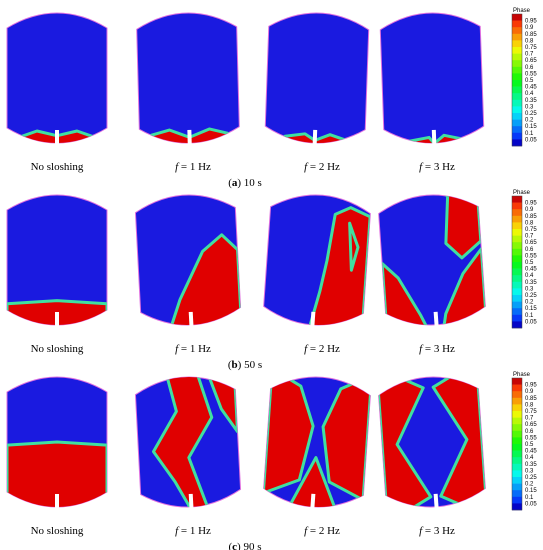 Image resolution: width=543 pixels, height=550 pixels. I want to click on panel-label: f = 2 Hz, so click(322, 531).